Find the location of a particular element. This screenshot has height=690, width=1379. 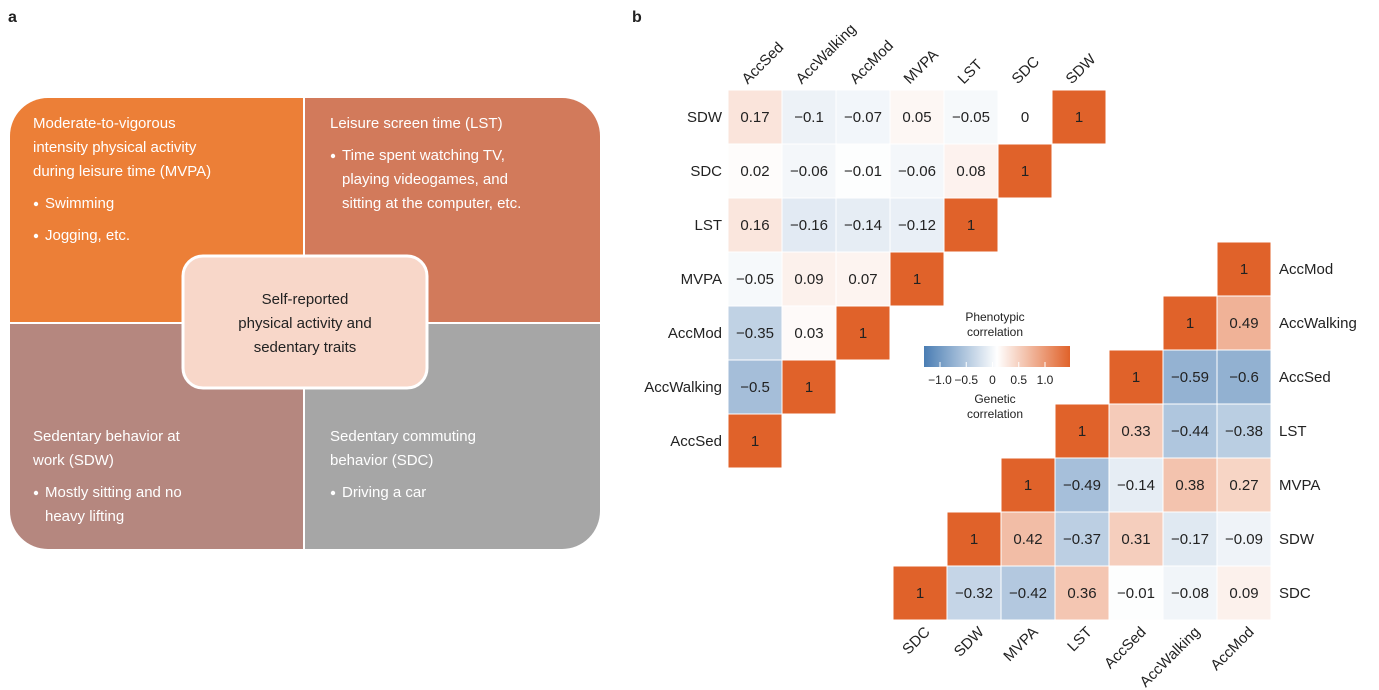

cell-label: 0.17 is located at coordinates (754, 117).